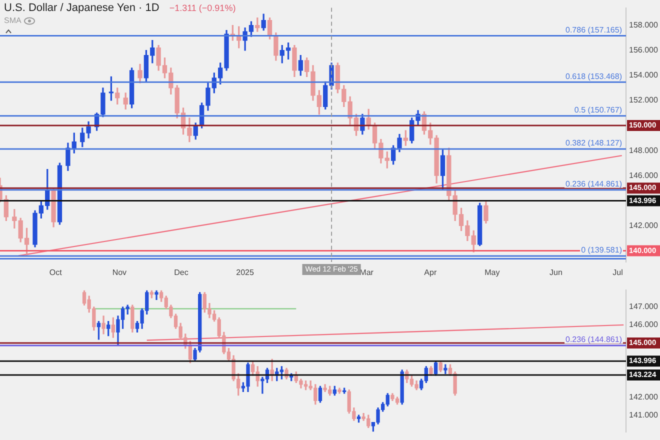 This screenshot has width=660, height=440. Describe the element at coordinates (594, 29) in the screenshot. I see `ref-line-label: 0.786 (157.165)` at that location.